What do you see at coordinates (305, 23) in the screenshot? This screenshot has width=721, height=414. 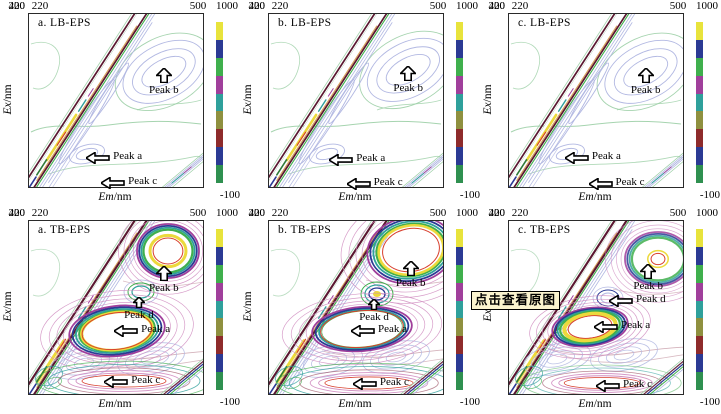 I see `panel-title: b. LB-EPS` at bounding box center [305, 23].